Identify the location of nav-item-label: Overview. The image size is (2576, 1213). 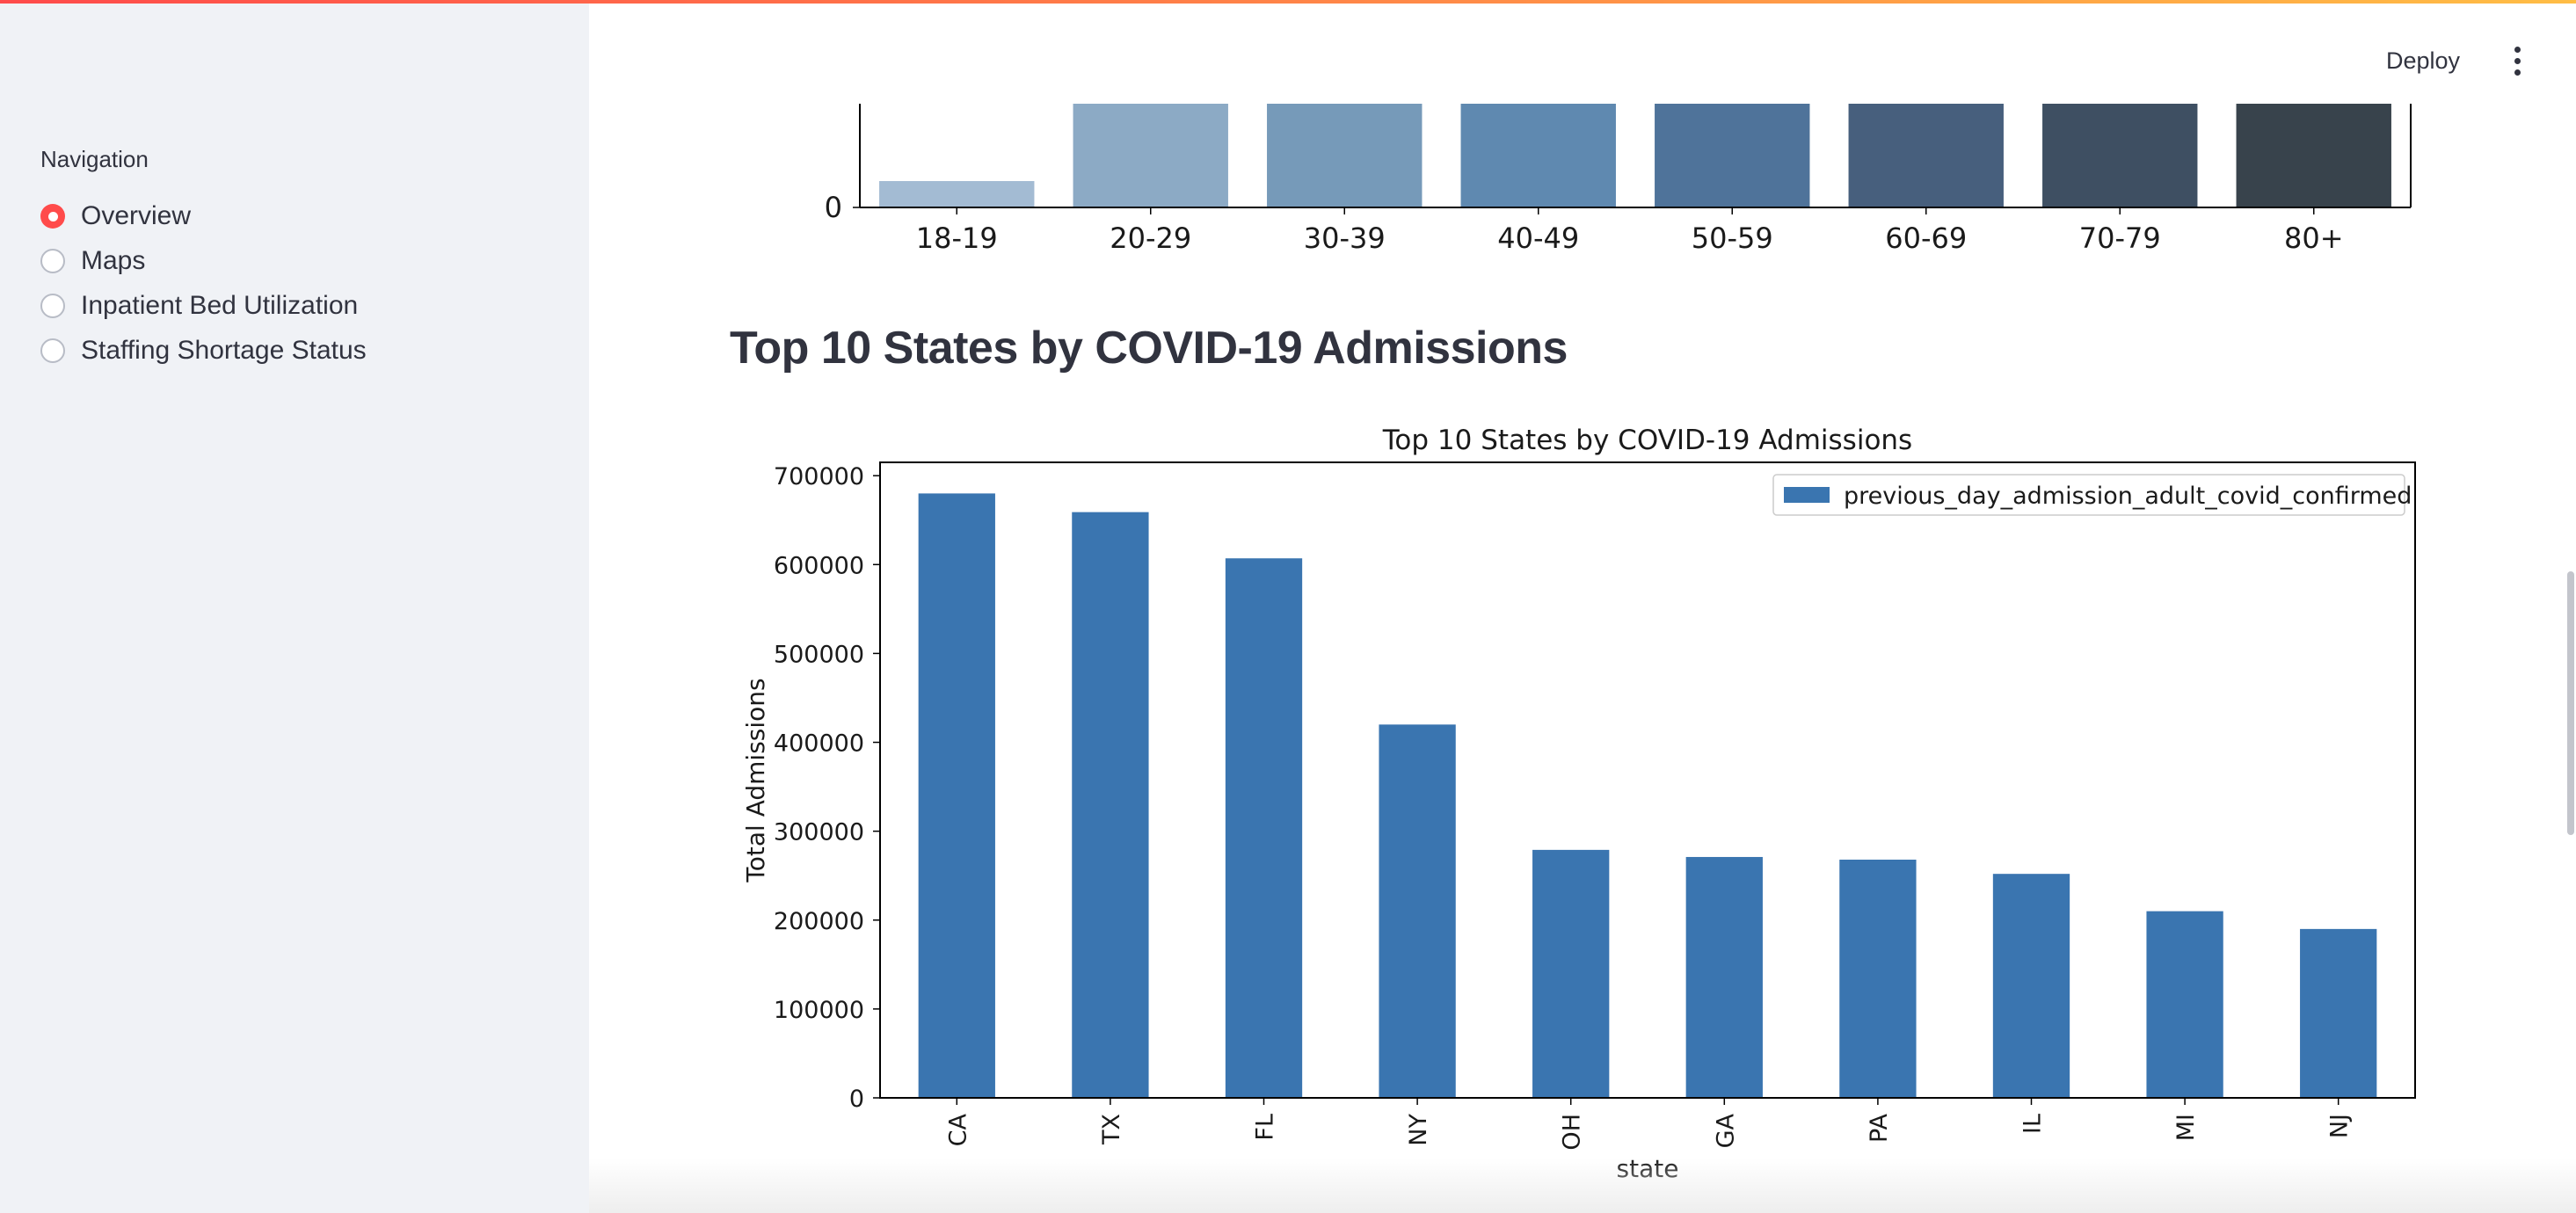
(136, 215).